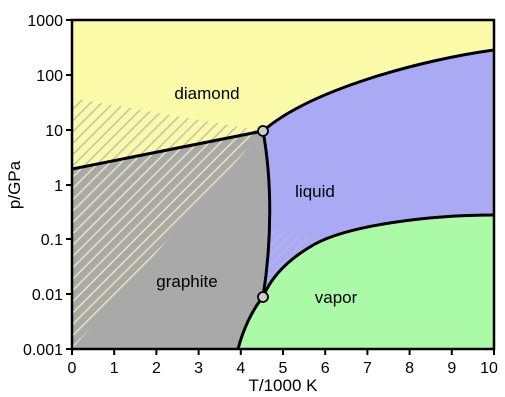 The height and width of the screenshot is (397, 505). What do you see at coordinates (198, 368) in the screenshot?
I see `x-tick-label: 3` at bounding box center [198, 368].